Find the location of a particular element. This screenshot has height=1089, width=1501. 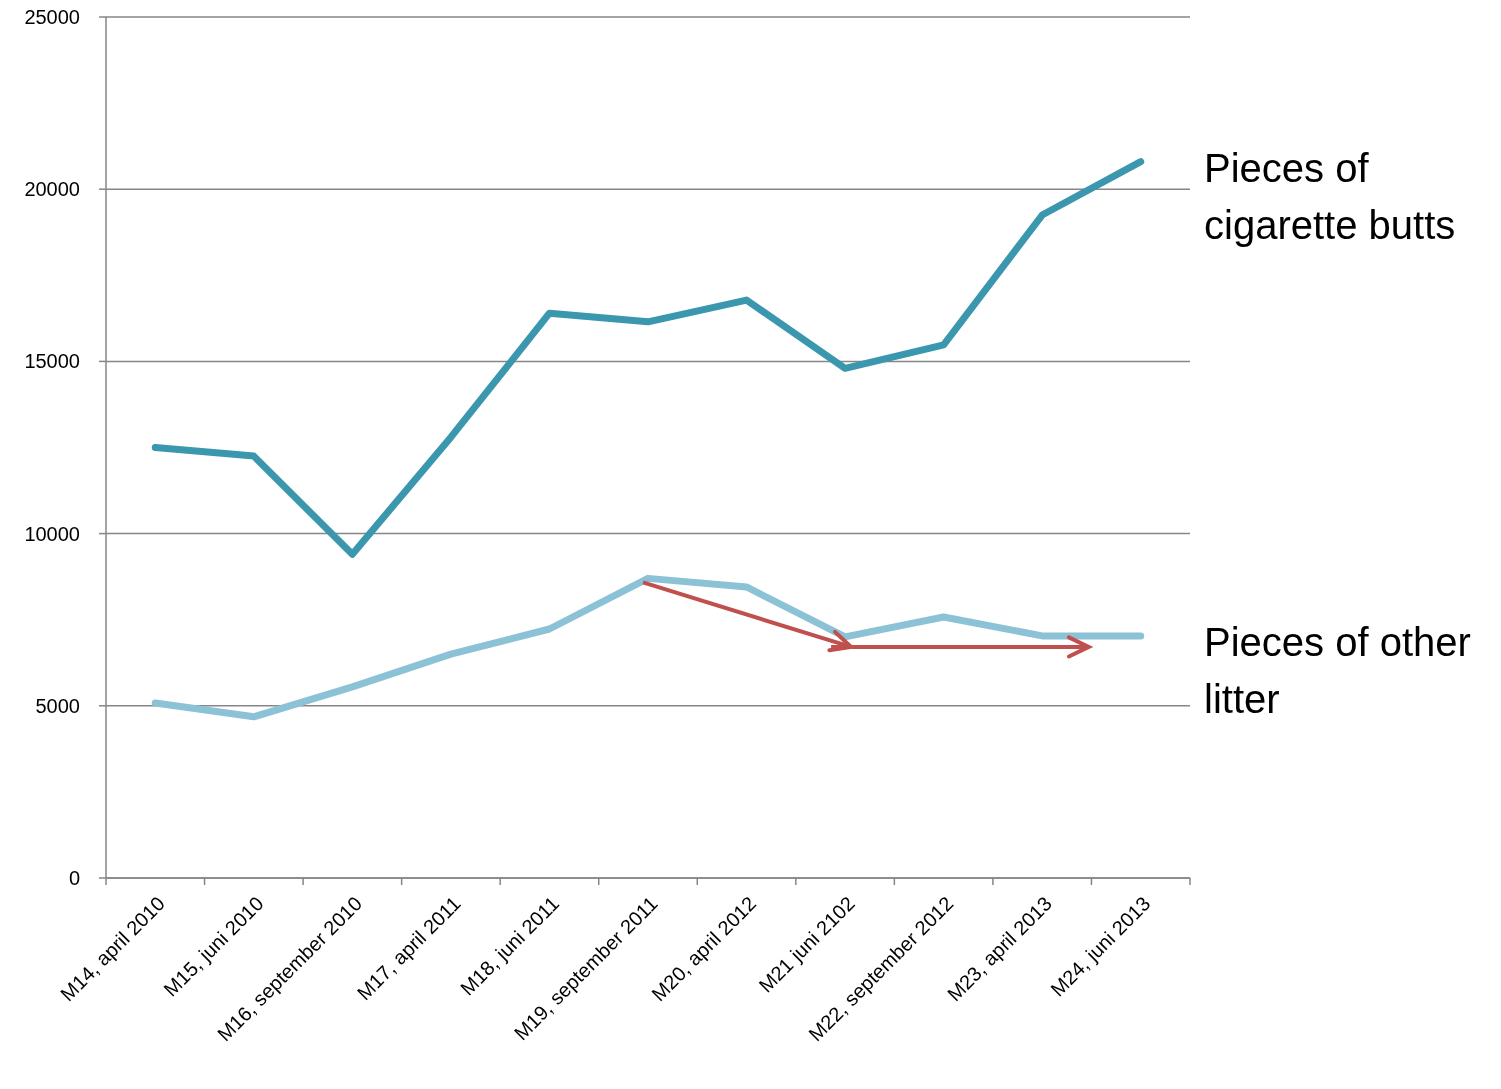

y-tick-label: 20000 is located at coordinates (52, 189).